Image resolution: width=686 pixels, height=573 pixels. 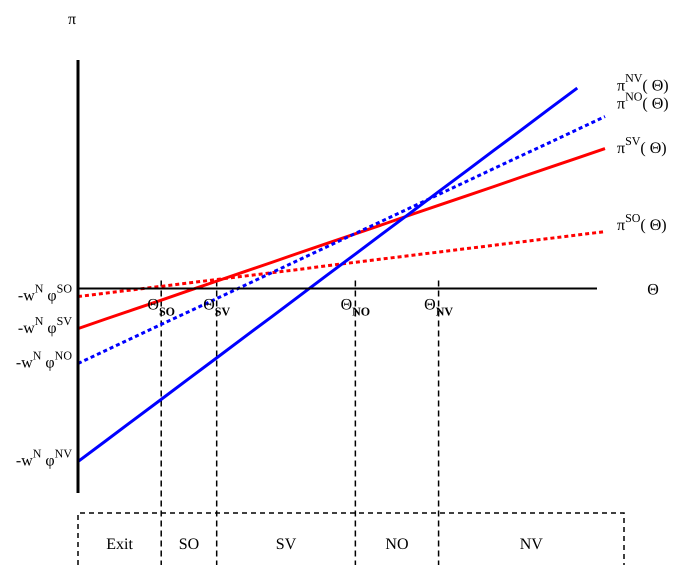 What do you see at coordinates (532, 545) in the screenshot?
I see `text: NV` at bounding box center [532, 545].